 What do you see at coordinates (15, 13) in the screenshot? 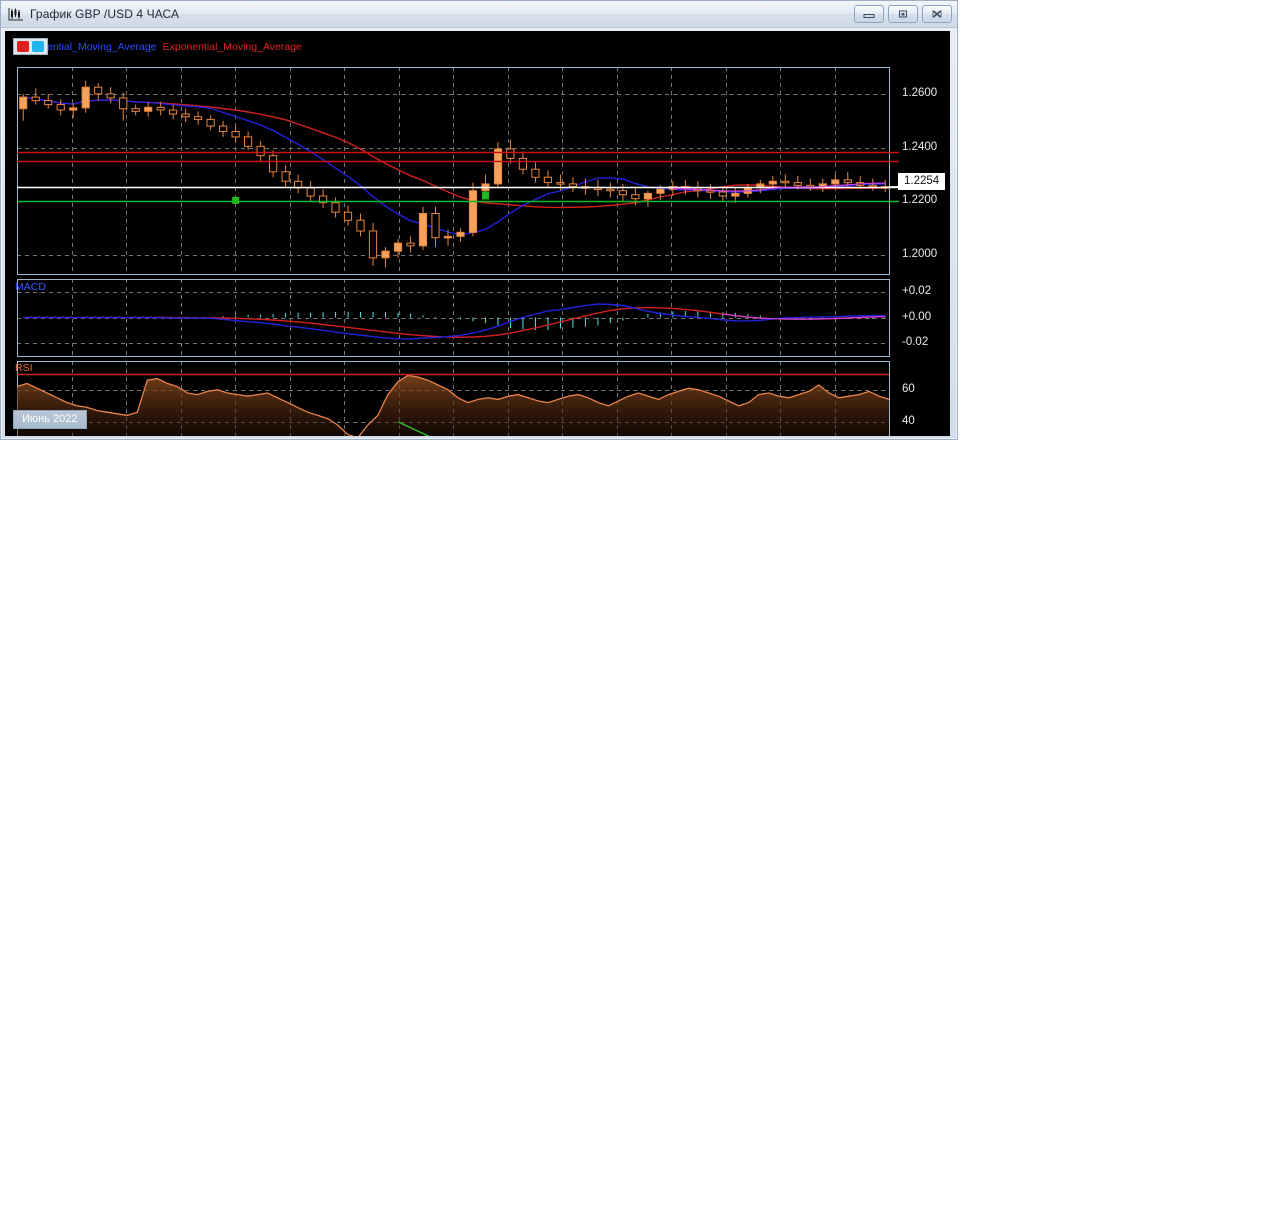
I see `candlestick-chart-icon` at bounding box center [15, 13].